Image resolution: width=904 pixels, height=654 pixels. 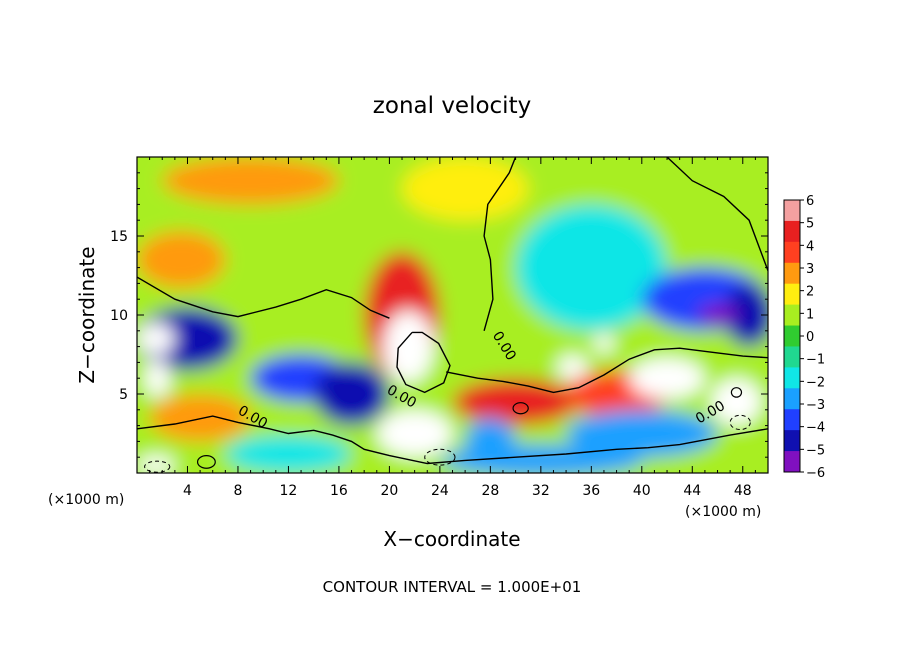 I want to click on x-tick-label-3: 16, so click(x=339, y=491).